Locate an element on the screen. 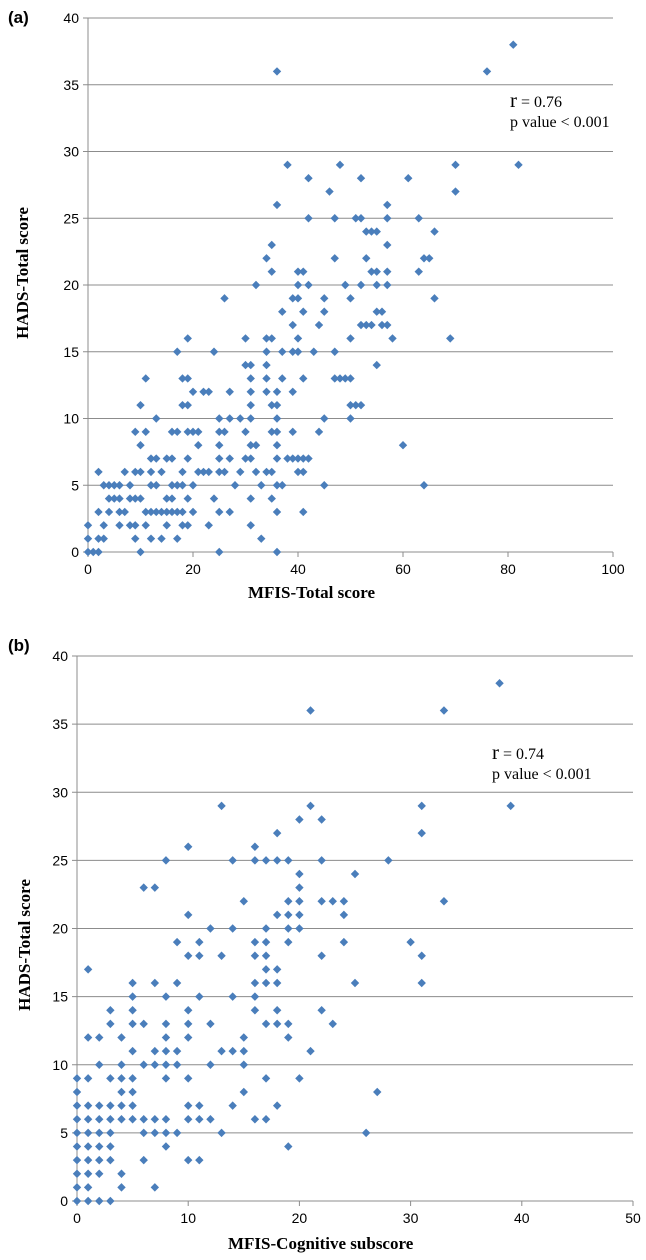 The image size is (646, 1260). y-tick-label: 5 is located at coordinates (64, 1133).